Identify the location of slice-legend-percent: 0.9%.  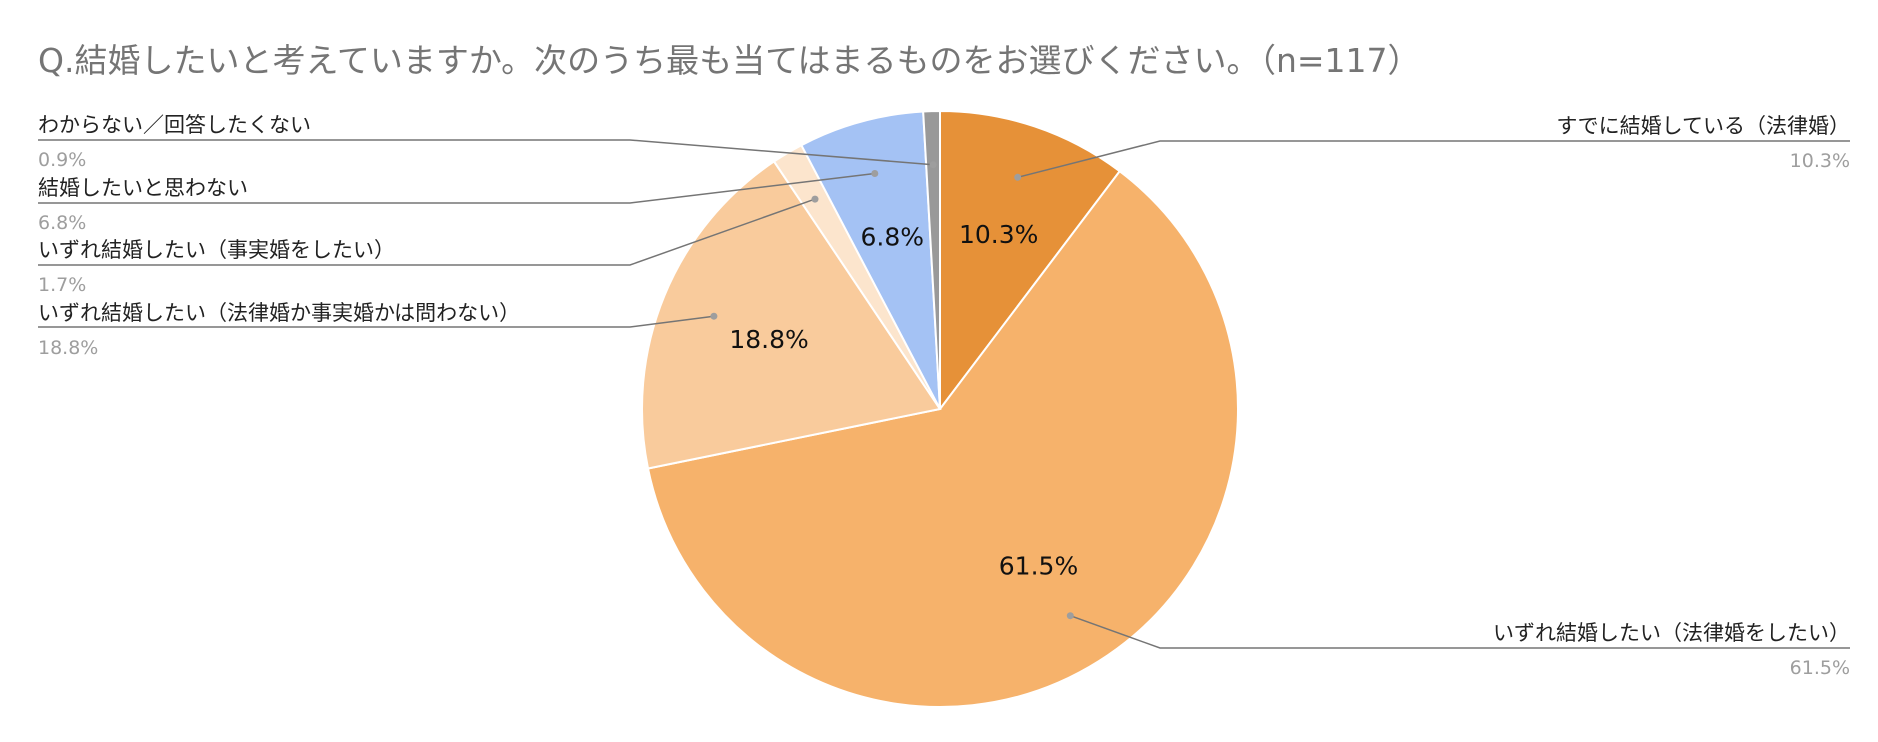
(62, 160).